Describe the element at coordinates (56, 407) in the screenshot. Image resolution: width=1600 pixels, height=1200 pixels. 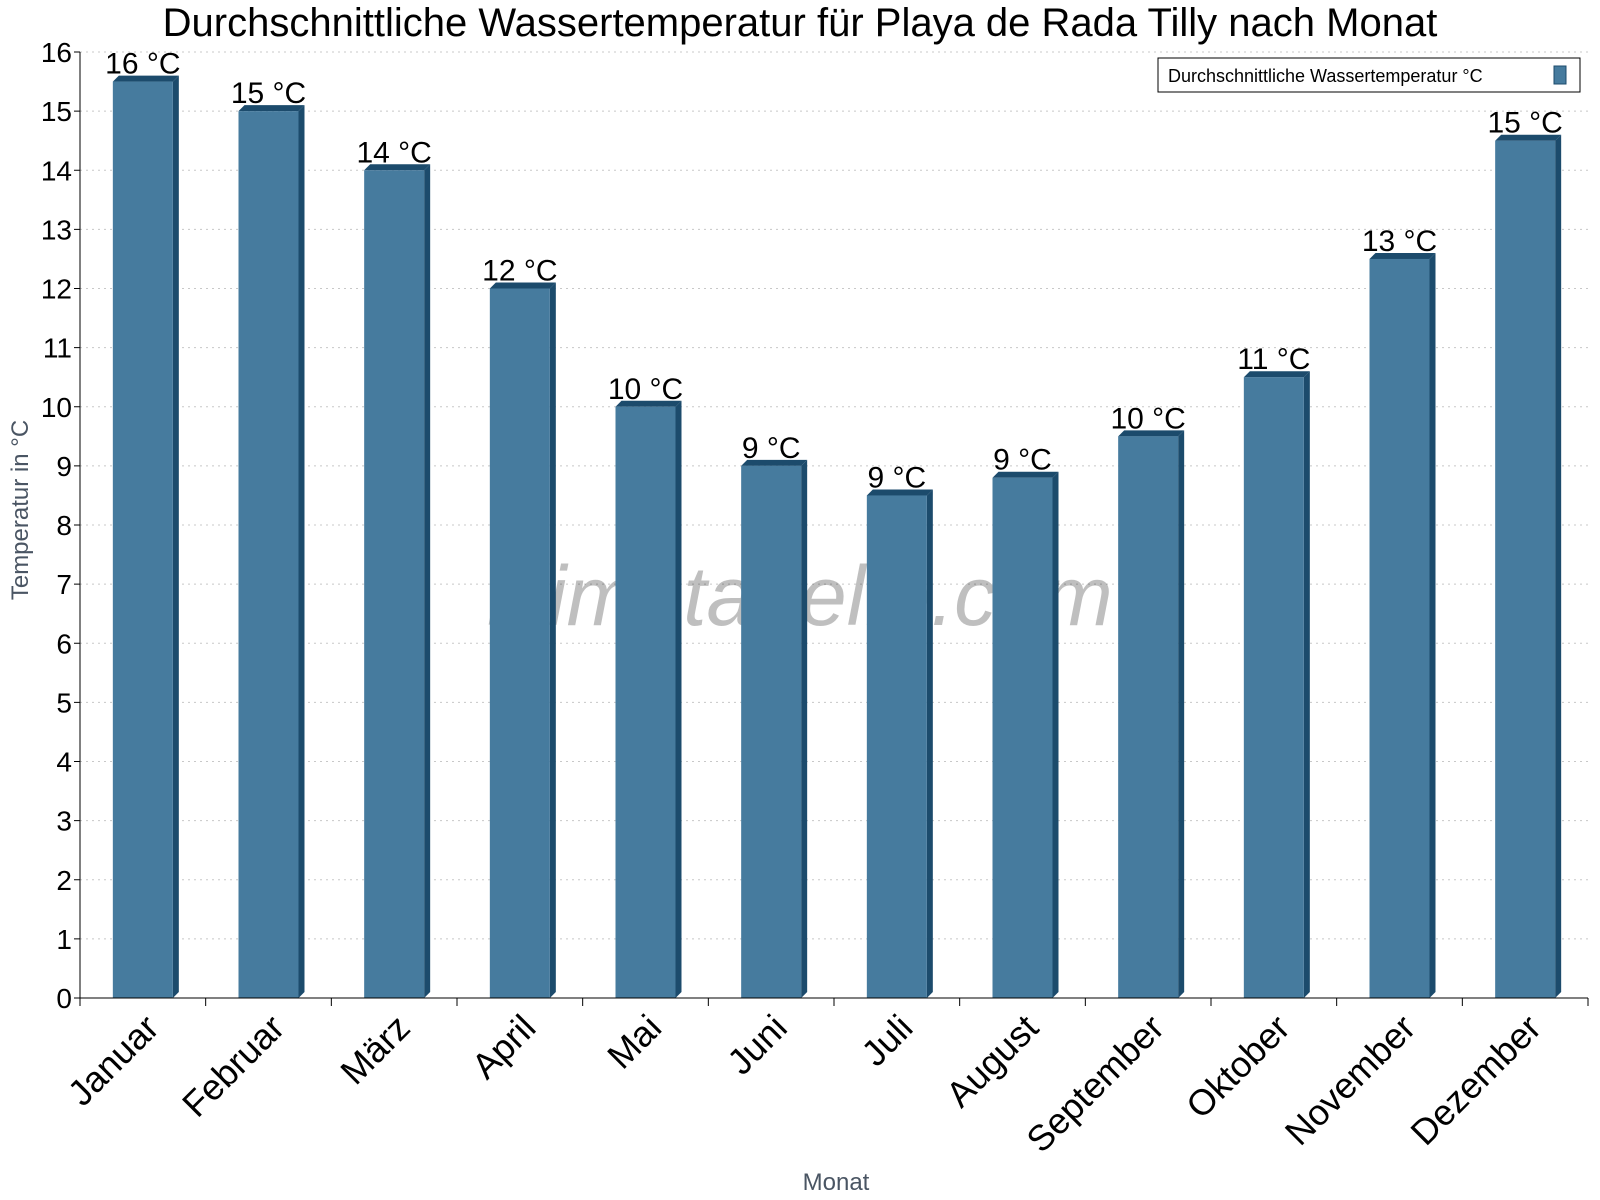
I see `y-tick-label: 10` at that location.